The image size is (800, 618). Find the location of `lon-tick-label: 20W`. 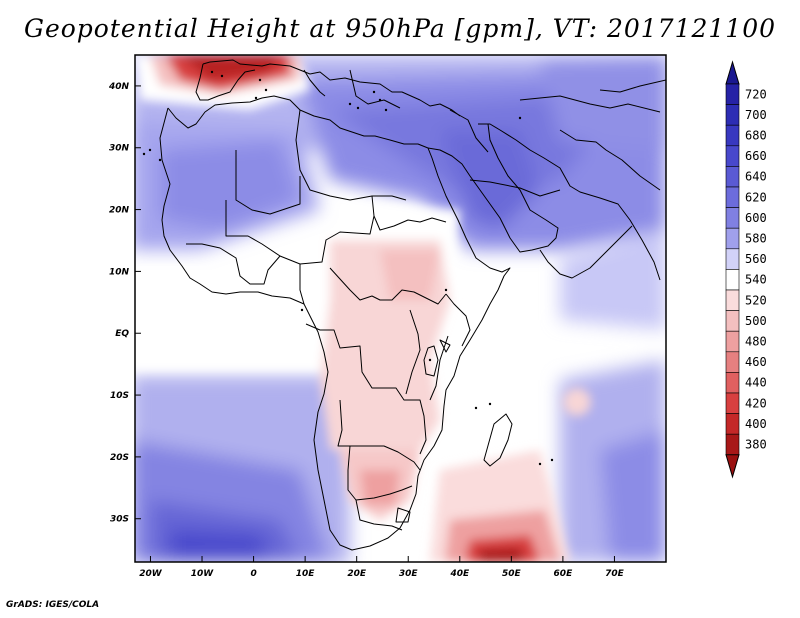

lon-tick-label: 20W is located at coordinates (151, 574).